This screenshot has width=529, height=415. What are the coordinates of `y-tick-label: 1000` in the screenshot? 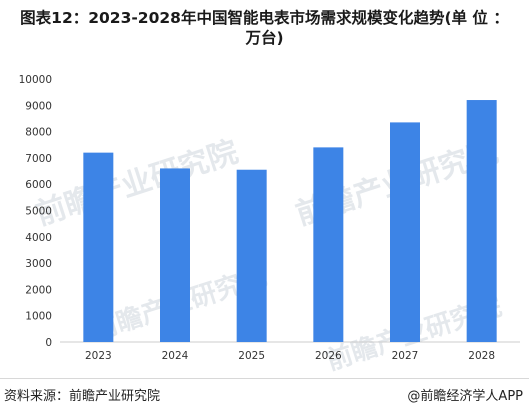 It's located at (38, 317).